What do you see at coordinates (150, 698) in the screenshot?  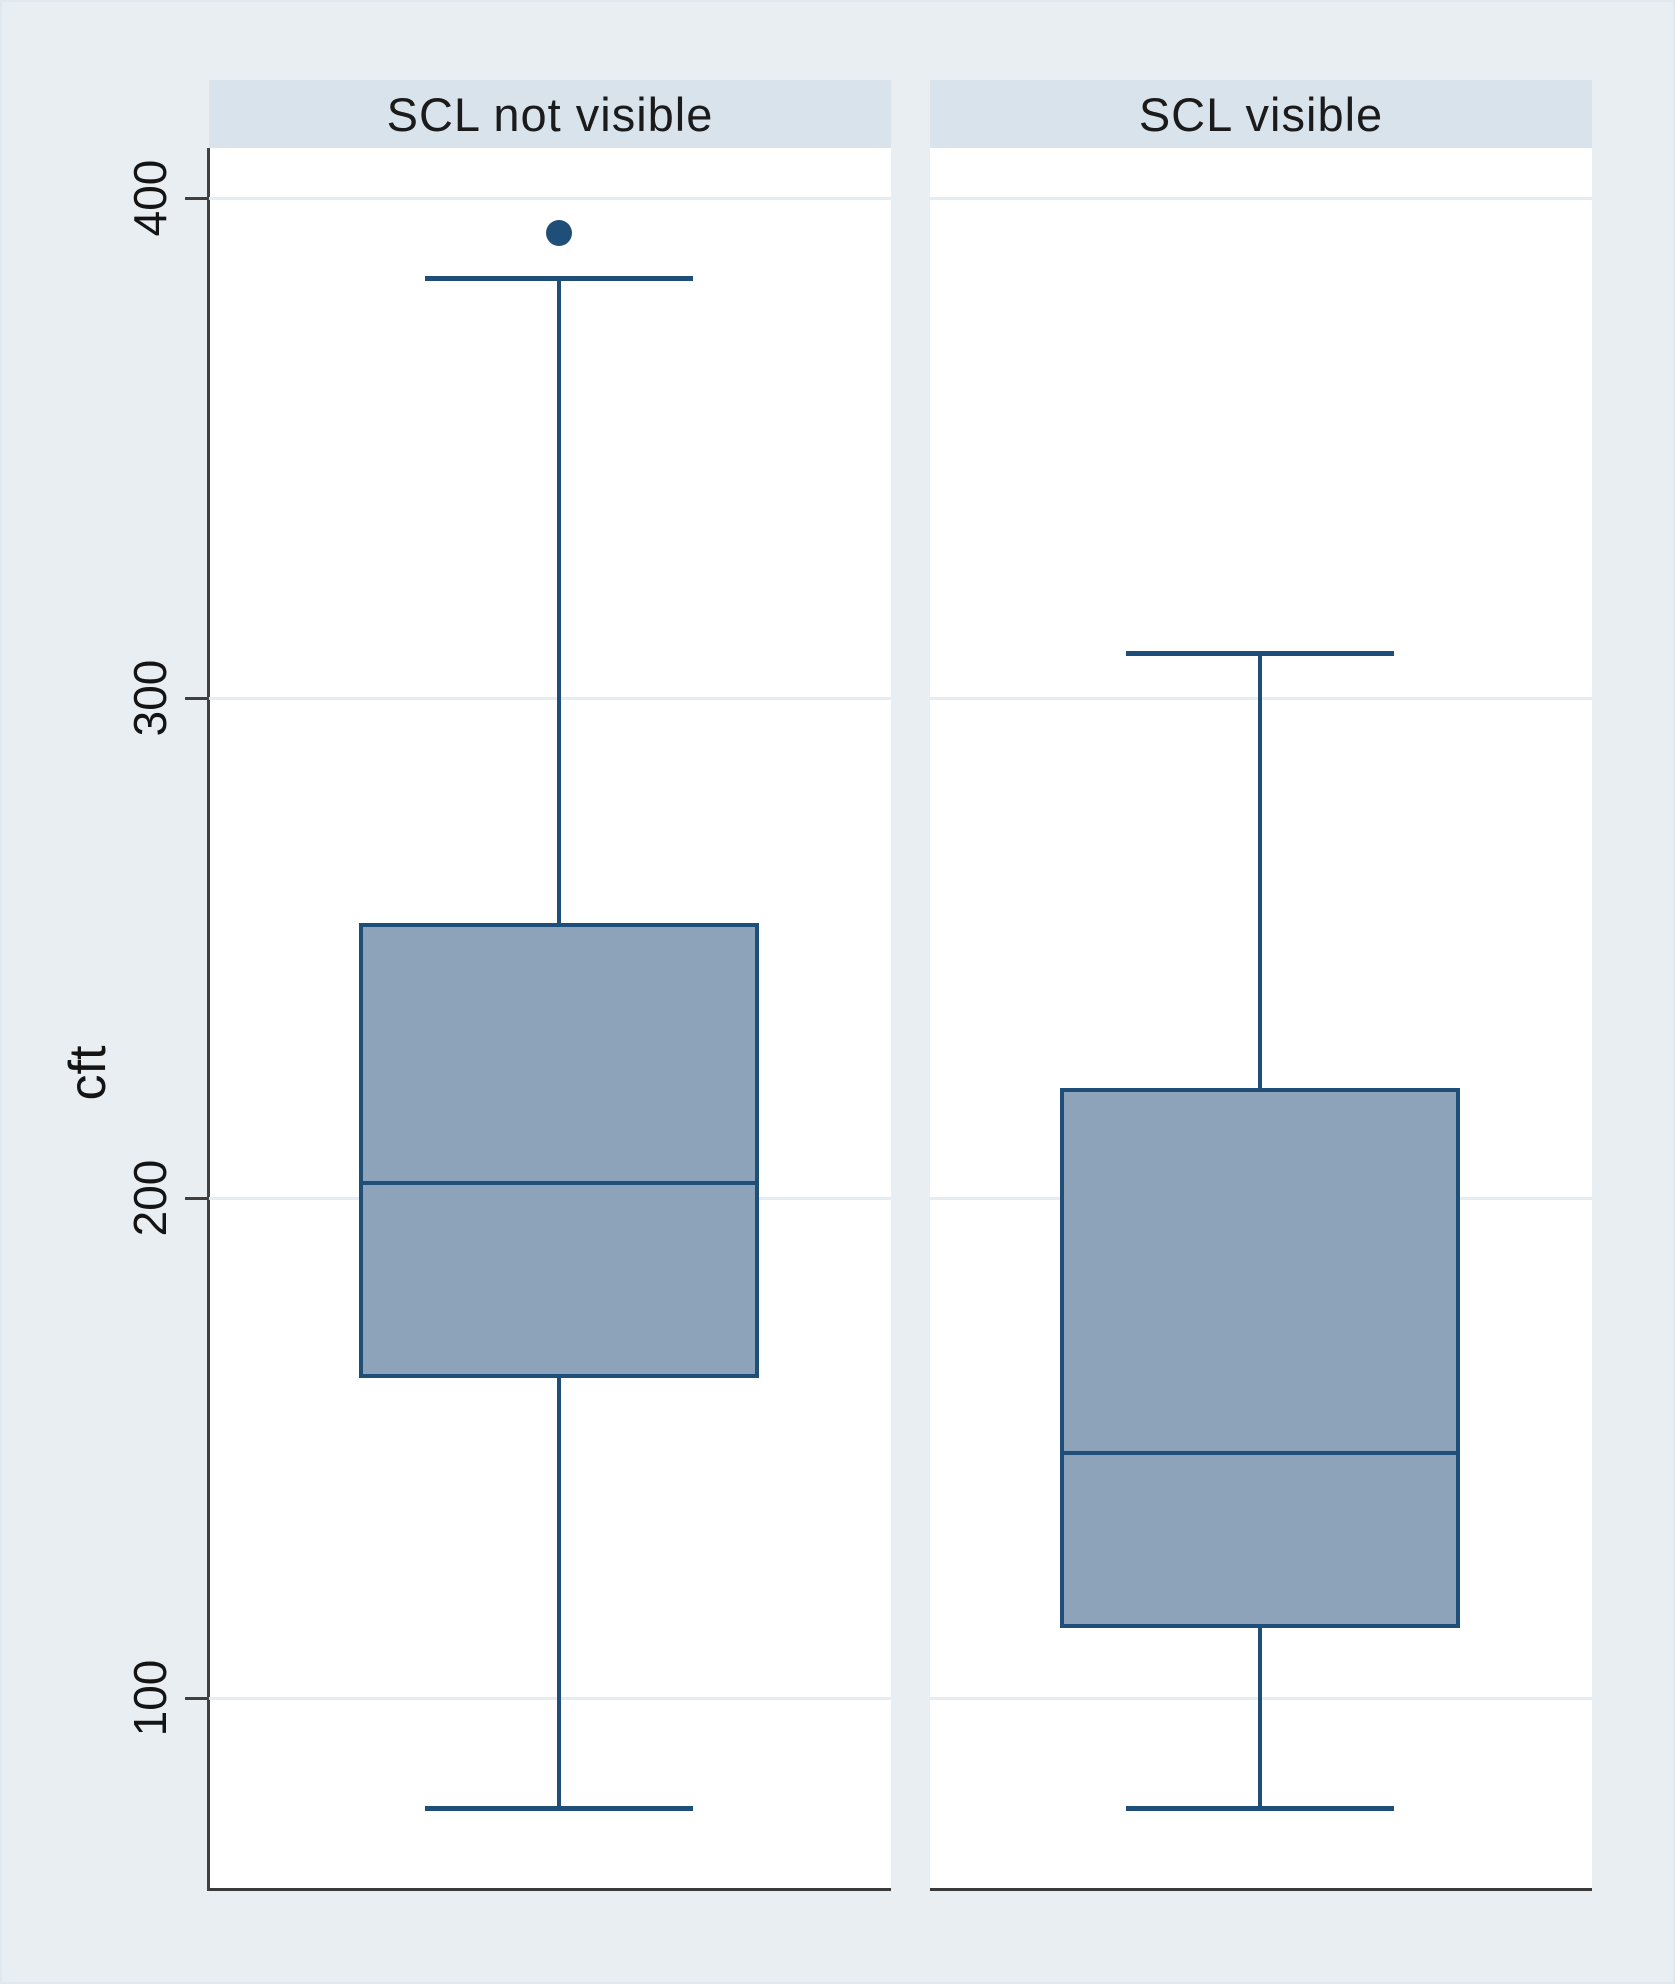 I see `y-tick-label-300: 300` at bounding box center [150, 698].